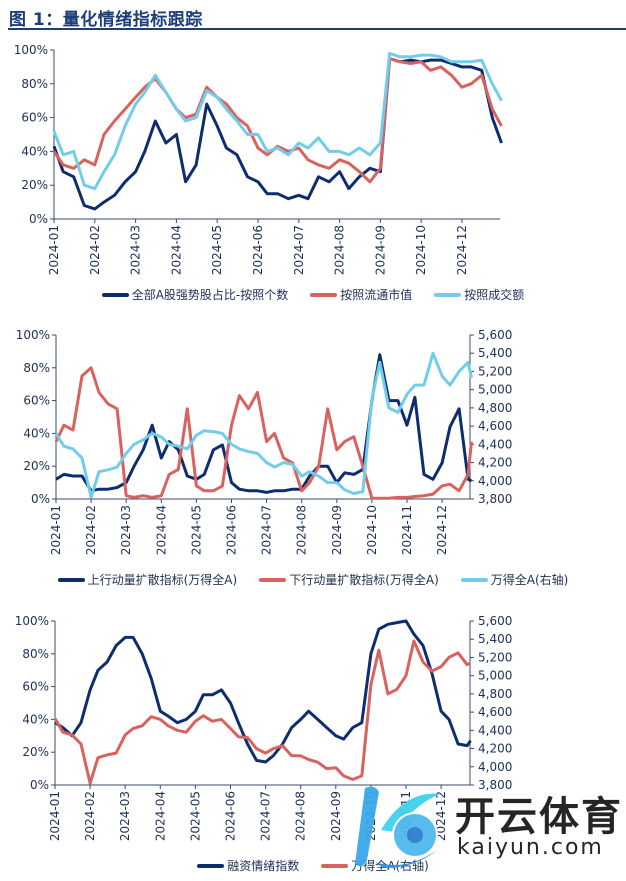  I want to click on legend-chart-3: 融资情绪指数 万得全A(右轴), so click(313, 865).